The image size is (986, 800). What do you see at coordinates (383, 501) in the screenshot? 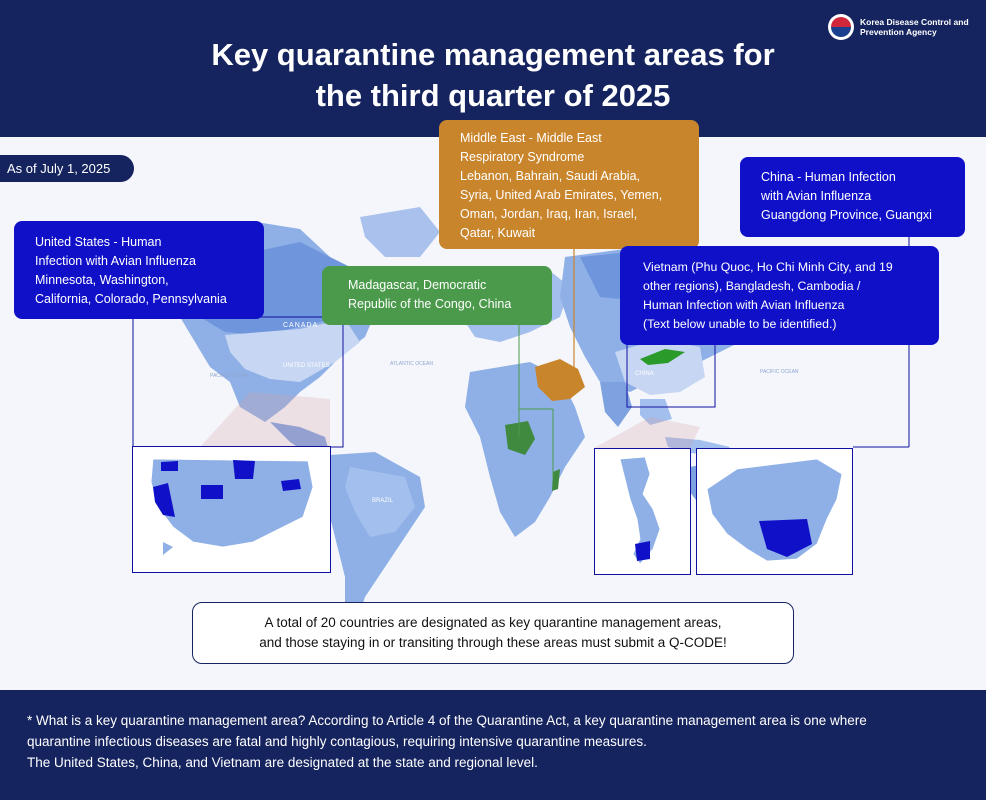
I see `label-brazil: BRAZIL` at bounding box center [383, 501].